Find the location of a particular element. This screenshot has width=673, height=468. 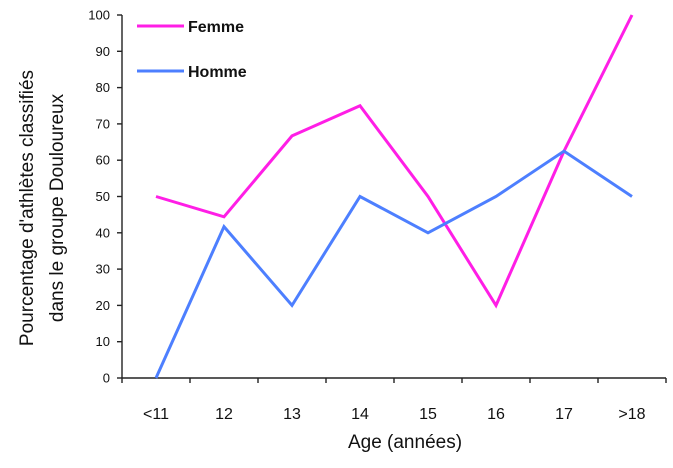

y-tick-label: 70 is located at coordinates (103, 123).